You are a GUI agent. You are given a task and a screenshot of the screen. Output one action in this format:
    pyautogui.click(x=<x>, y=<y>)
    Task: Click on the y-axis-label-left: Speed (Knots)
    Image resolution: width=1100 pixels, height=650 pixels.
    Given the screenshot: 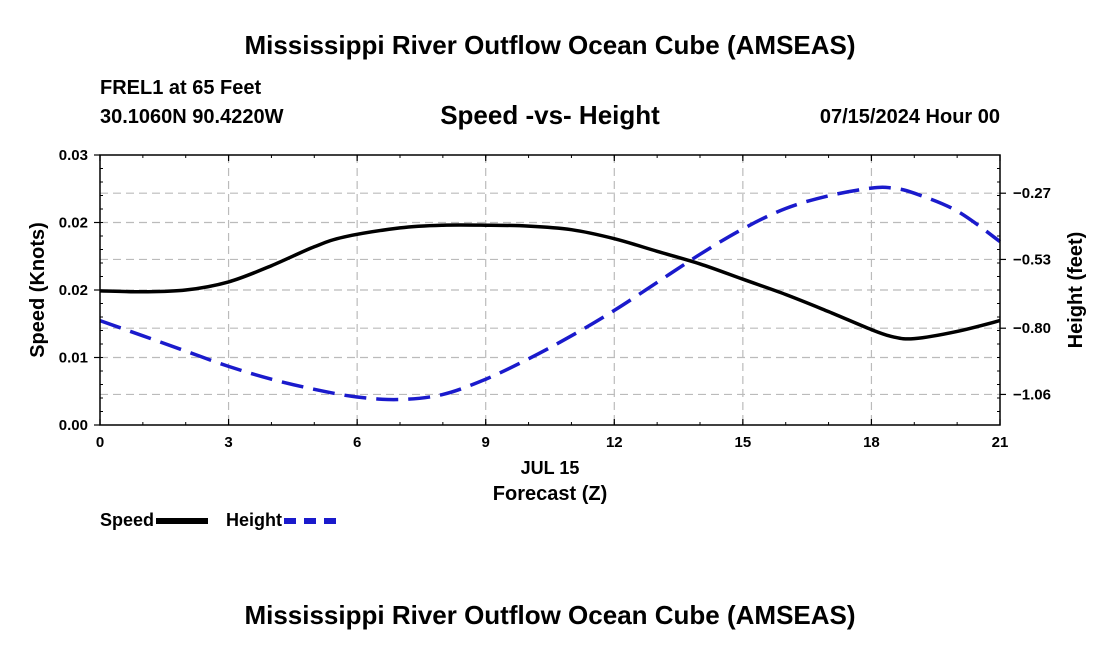 What is the action you would take?
    pyautogui.click(x=38, y=290)
    